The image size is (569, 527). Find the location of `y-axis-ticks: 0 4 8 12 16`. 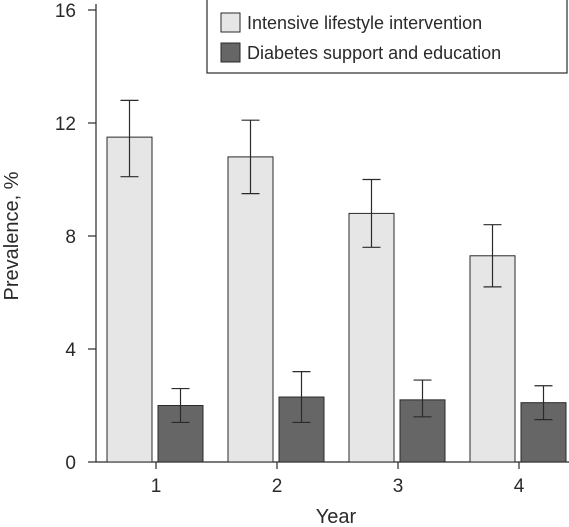

y-axis-ticks: 0 4 8 12 16 is located at coordinates (75, 237).